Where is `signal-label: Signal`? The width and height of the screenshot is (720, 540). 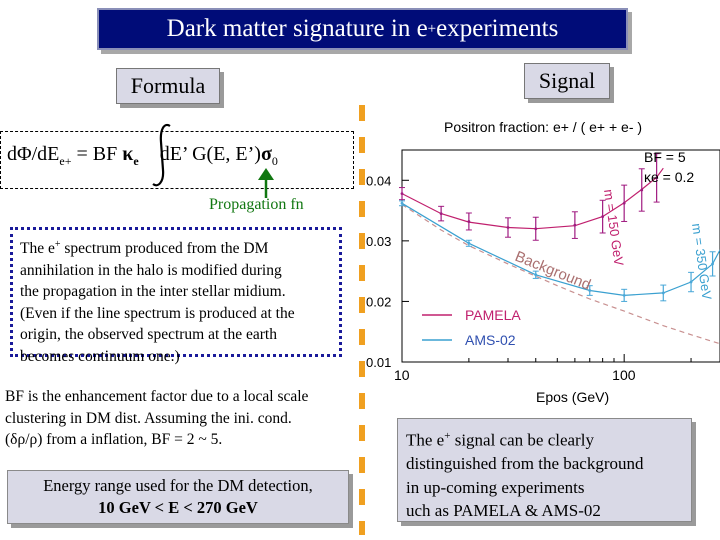
signal-label: Signal is located at coordinates (567, 81).